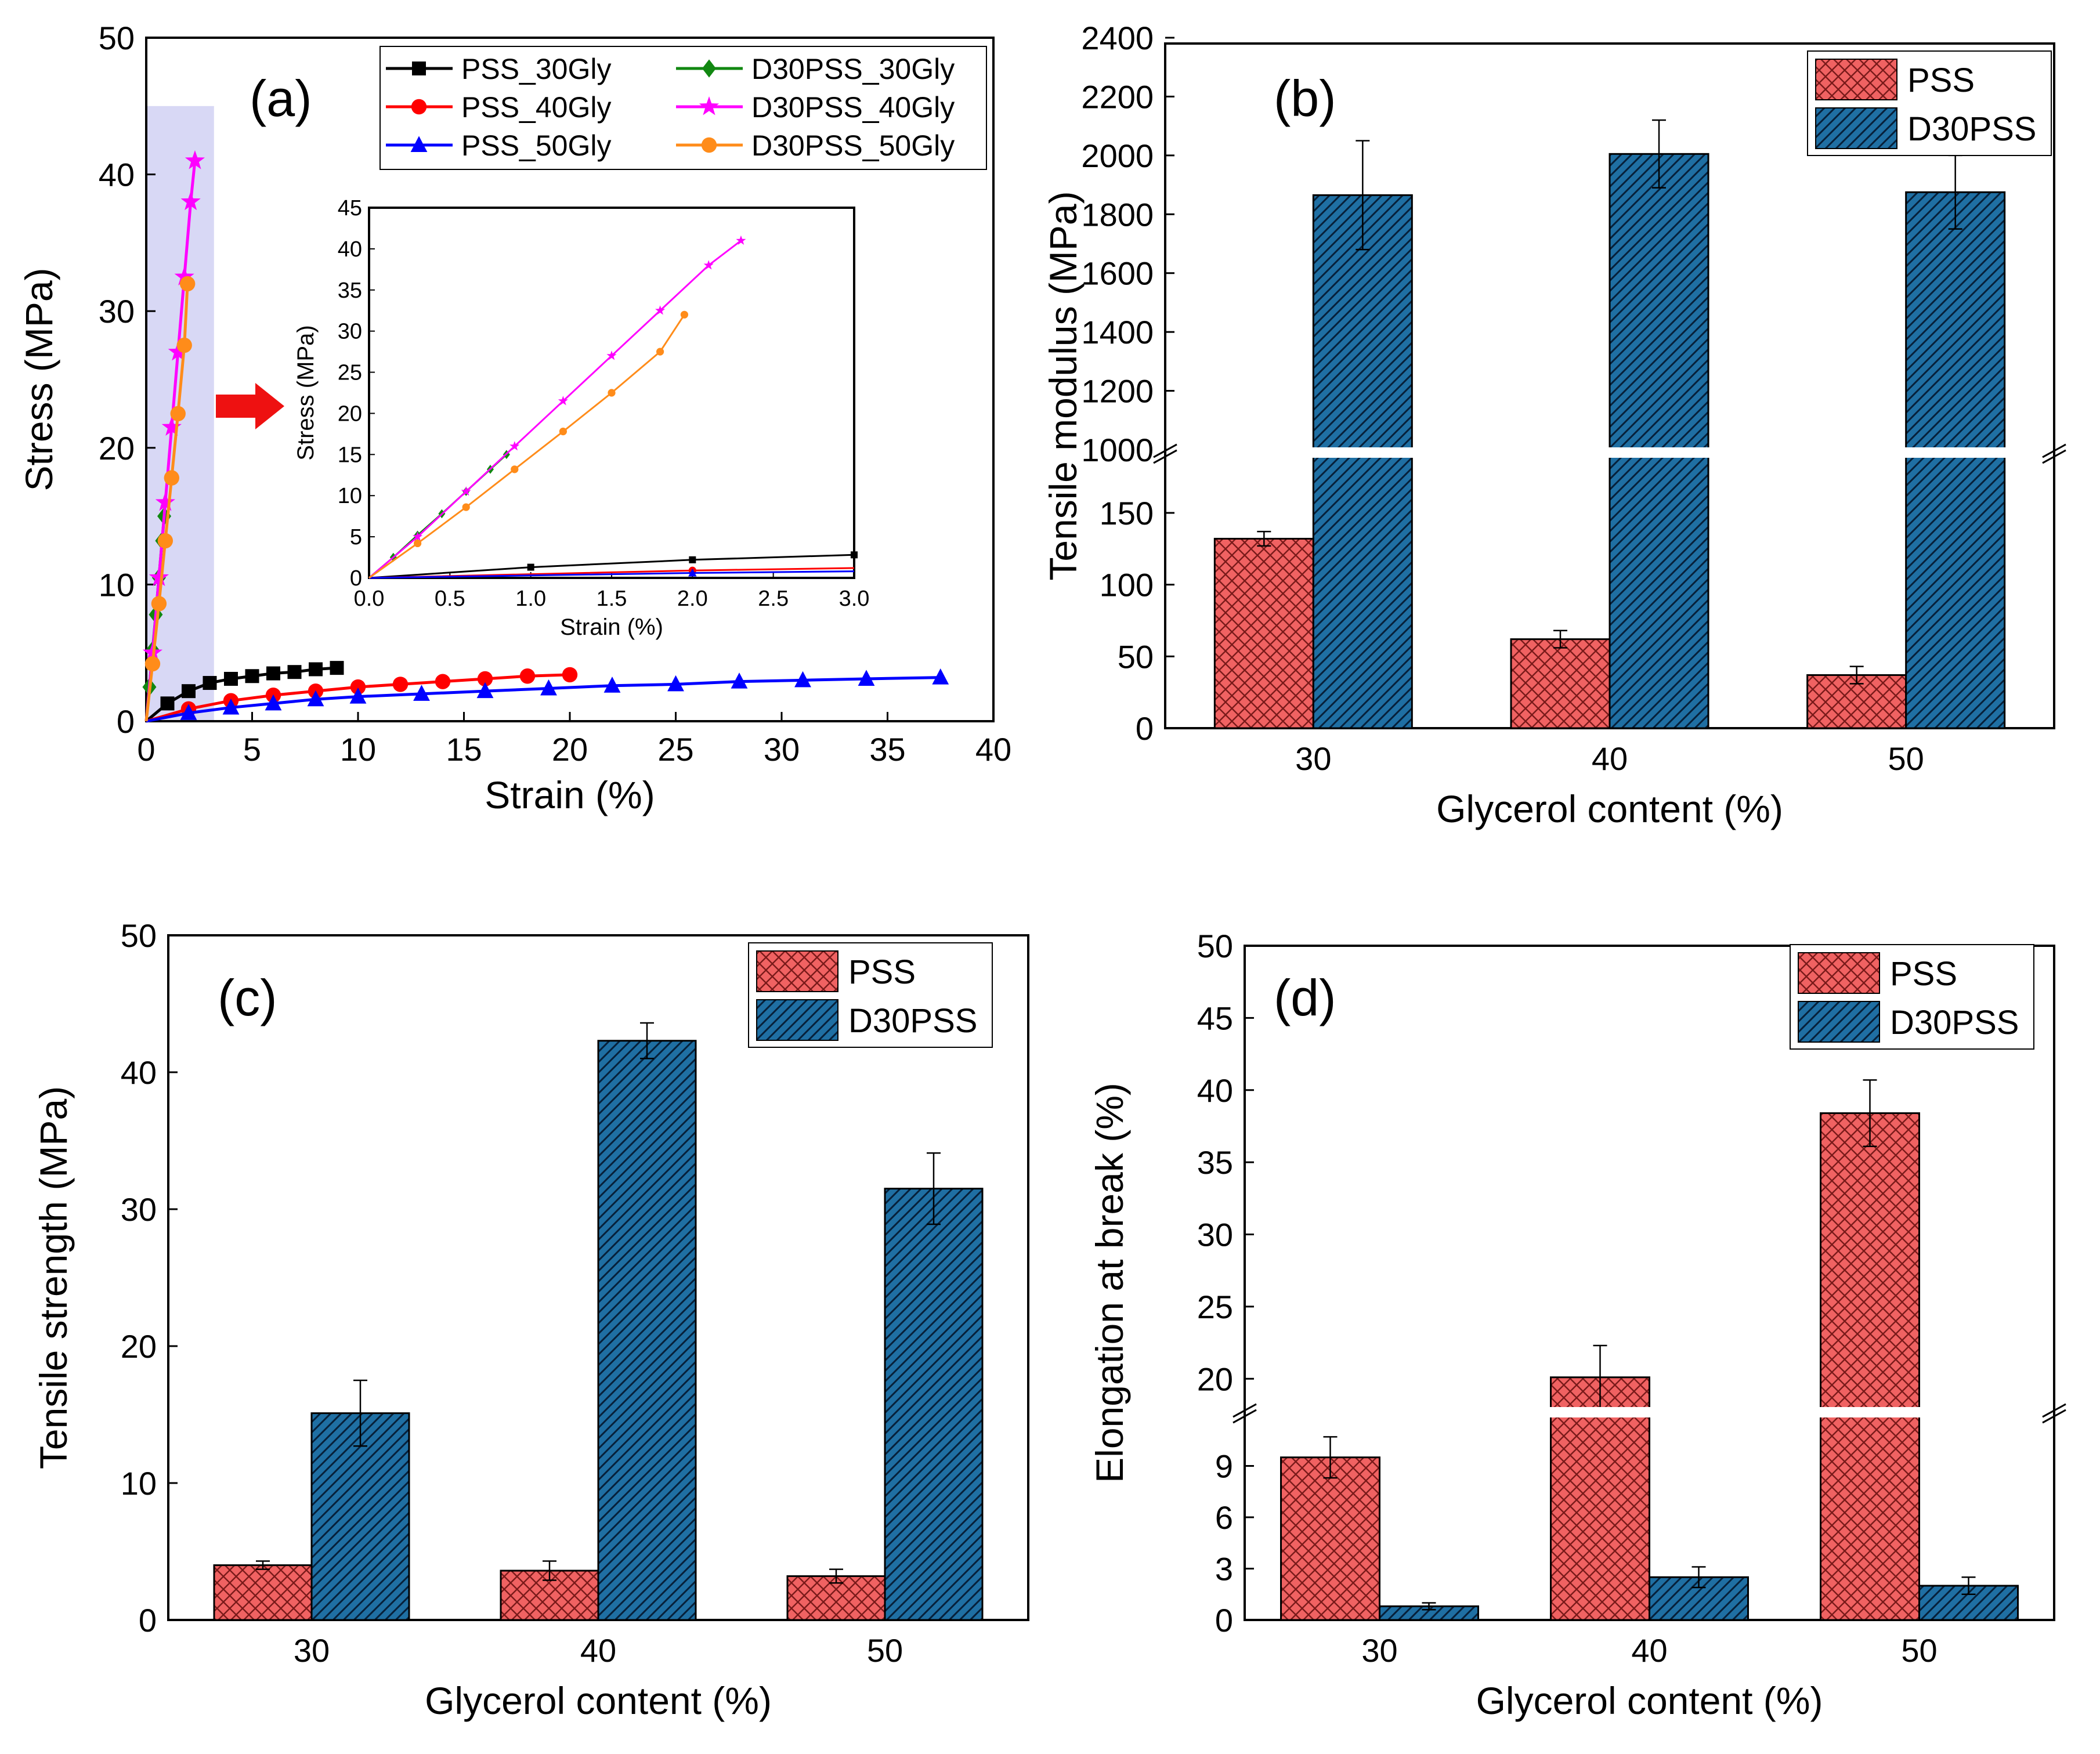  I want to click on inset-y-tick-label: 5, so click(356, 537).